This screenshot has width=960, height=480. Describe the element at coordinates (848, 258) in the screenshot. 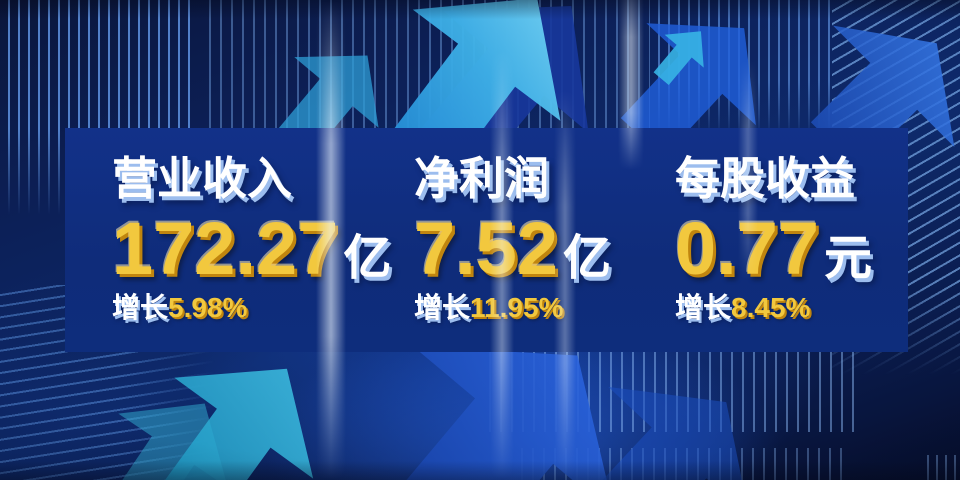

I see `metric-unit: 元` at that location.